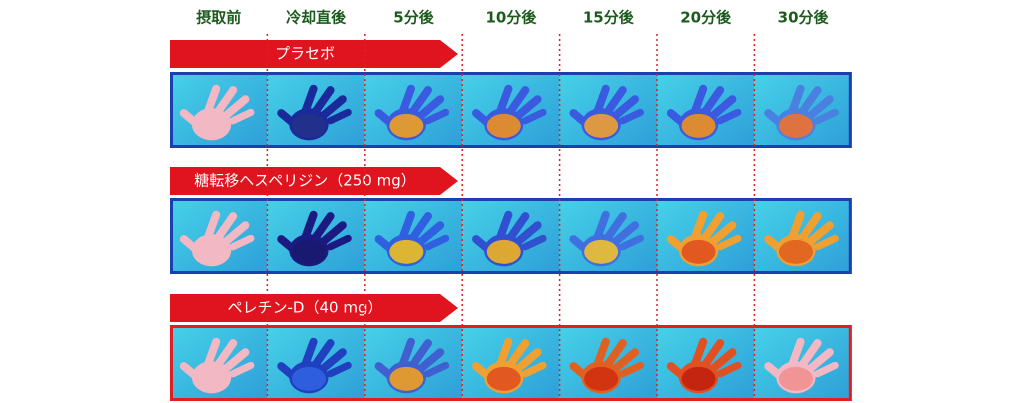 The height and width of the screenshot is (403, 1024). Describe the element at coordinates (304, 181) in the screenshot. I see `row-label: 糖転移ヘスペリジン（250 mg）` at that location.